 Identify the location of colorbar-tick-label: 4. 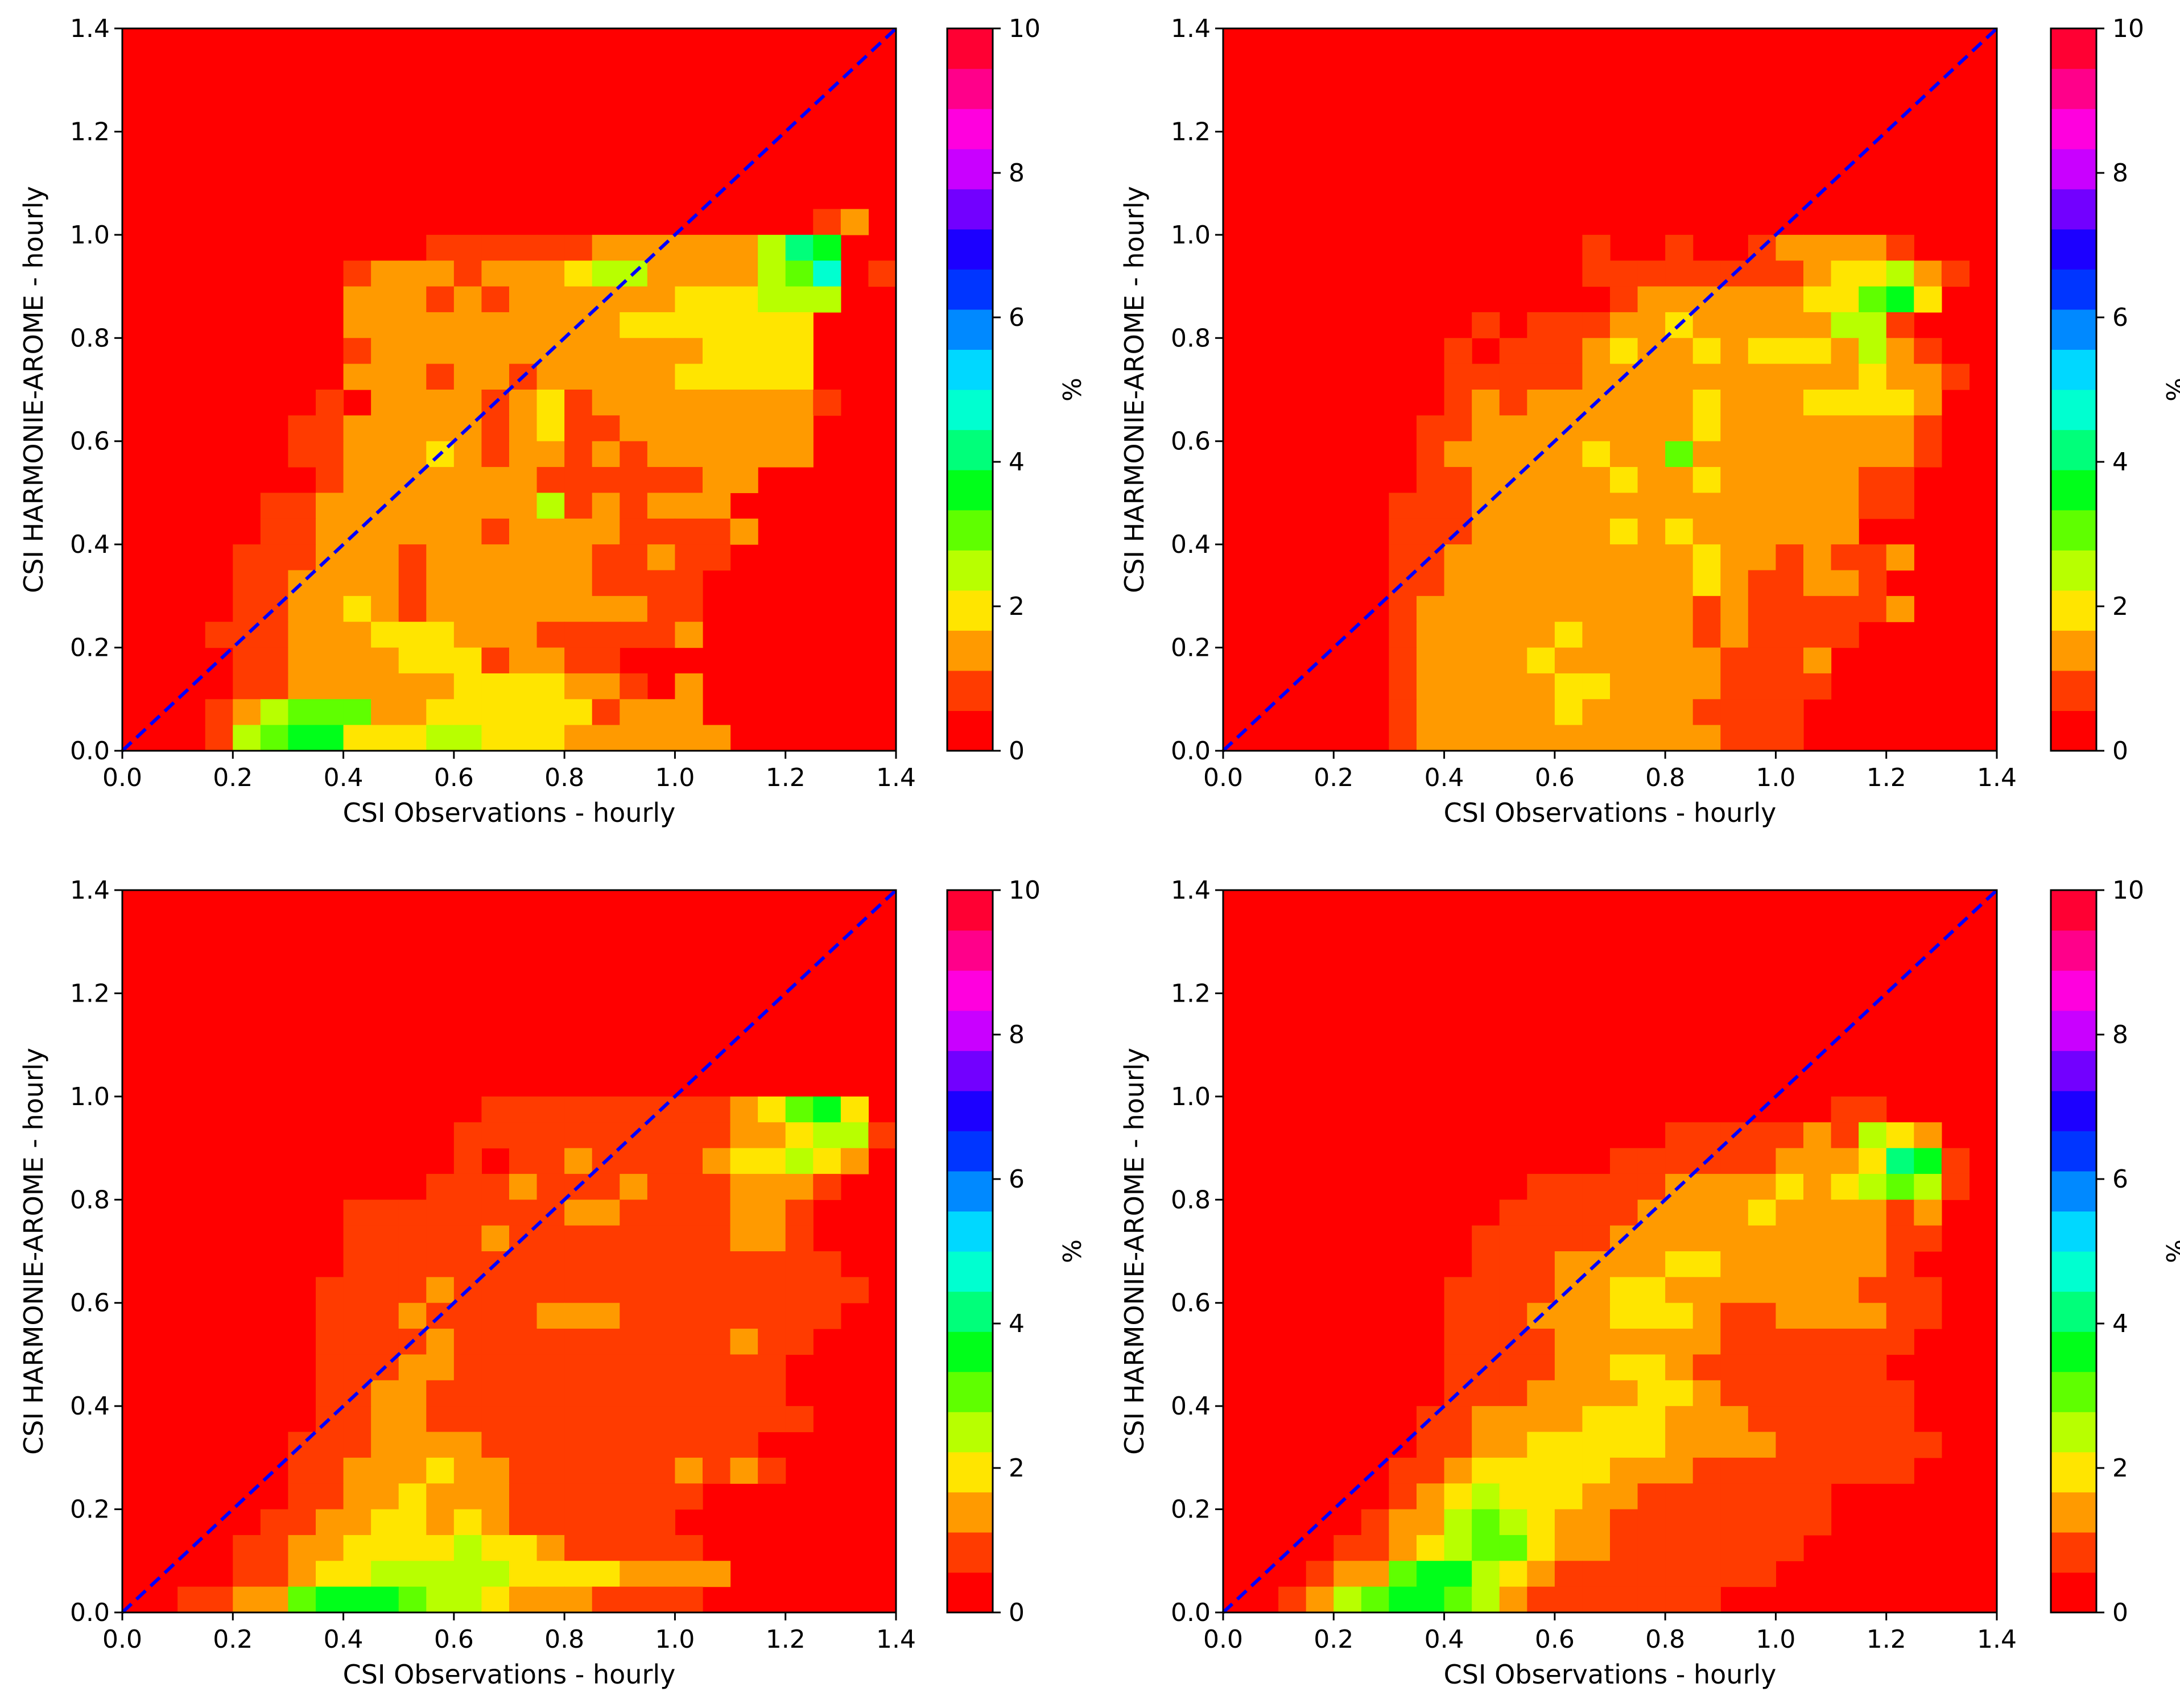
(2120, 1323).